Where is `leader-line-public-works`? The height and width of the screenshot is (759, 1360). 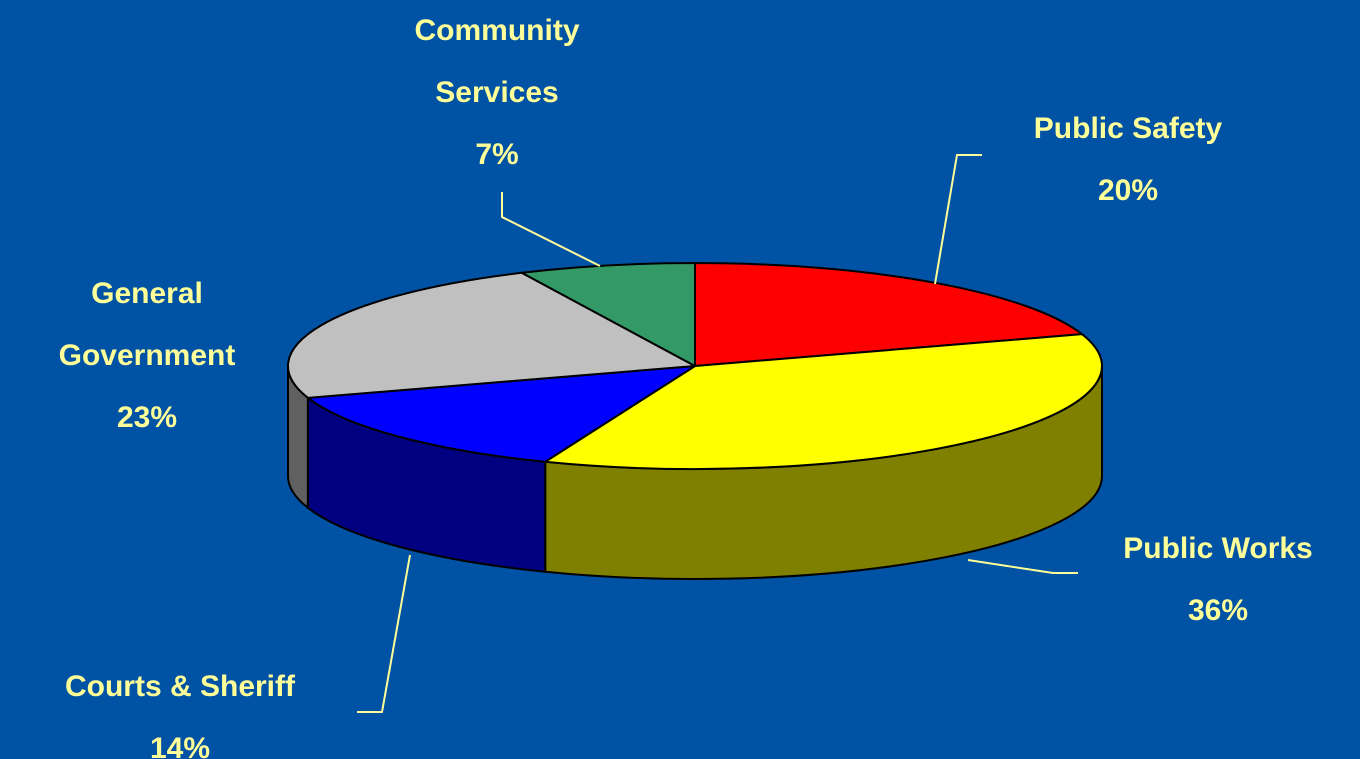
leader-line-public-works is located at coordinates (1022, 566).